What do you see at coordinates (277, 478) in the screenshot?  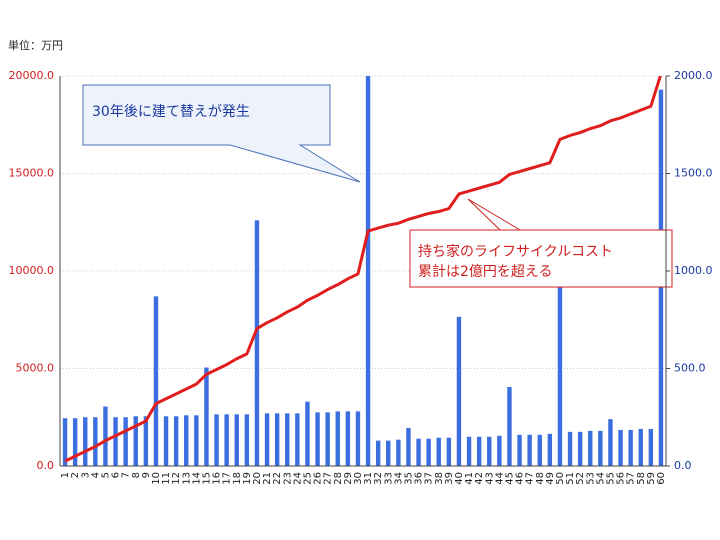 I see `x-tick-label: 22` at bounding box center [277, 478].